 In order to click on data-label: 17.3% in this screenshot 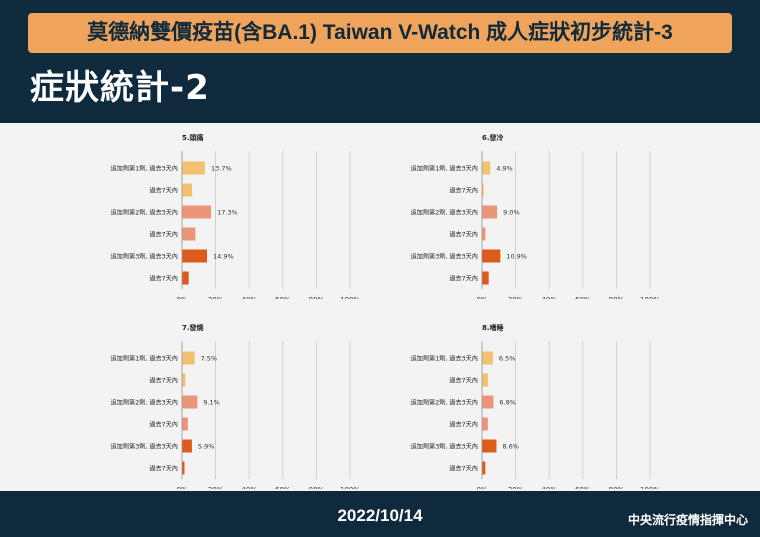, I will do `click(227, 213)`.